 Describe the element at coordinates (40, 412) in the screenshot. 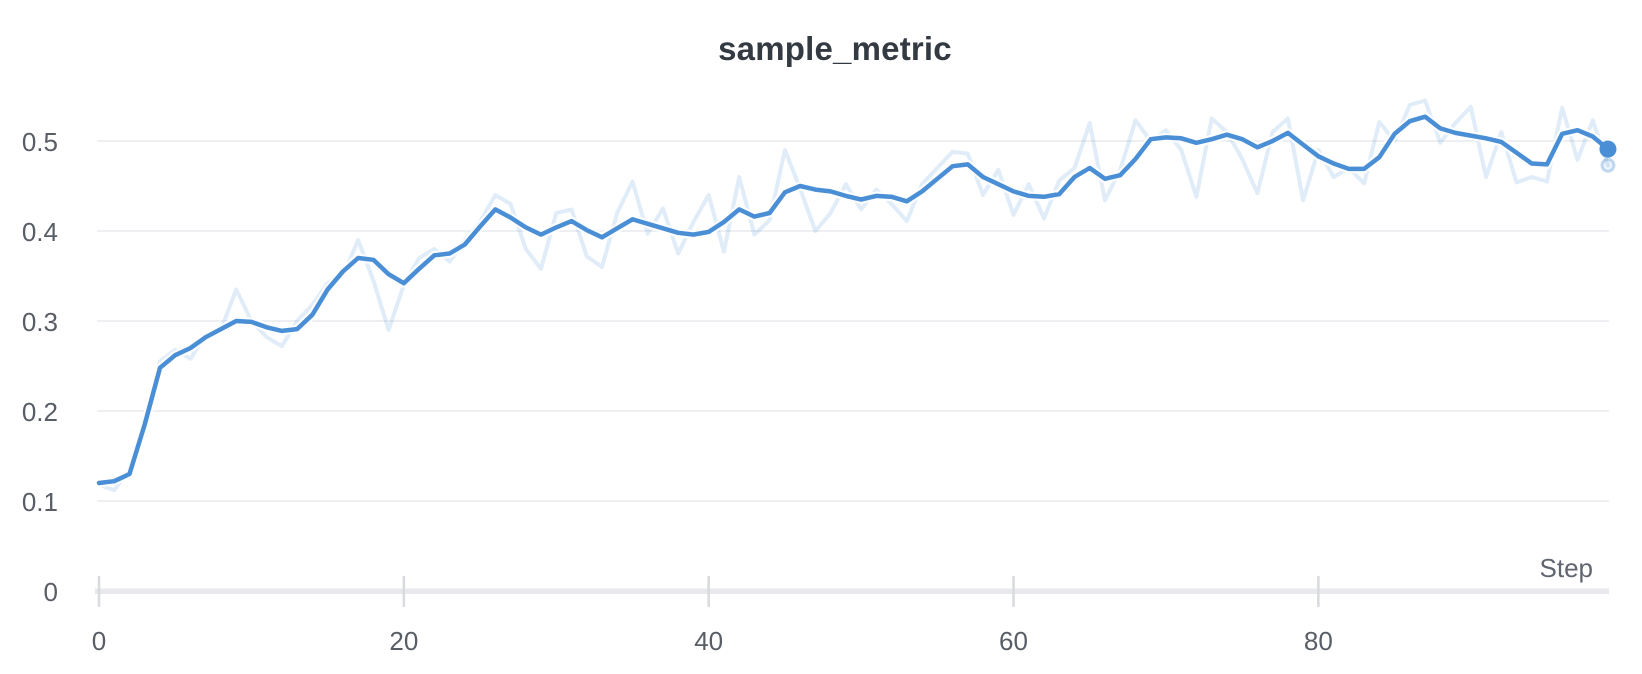

I see `y-tick-label: 0.2` at that location.